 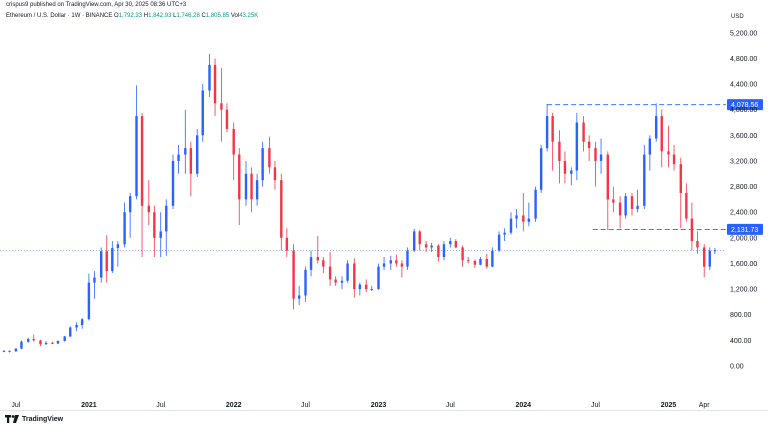 I want to click on y-tick-label: 5,200.00, so click(x=743, y=33).